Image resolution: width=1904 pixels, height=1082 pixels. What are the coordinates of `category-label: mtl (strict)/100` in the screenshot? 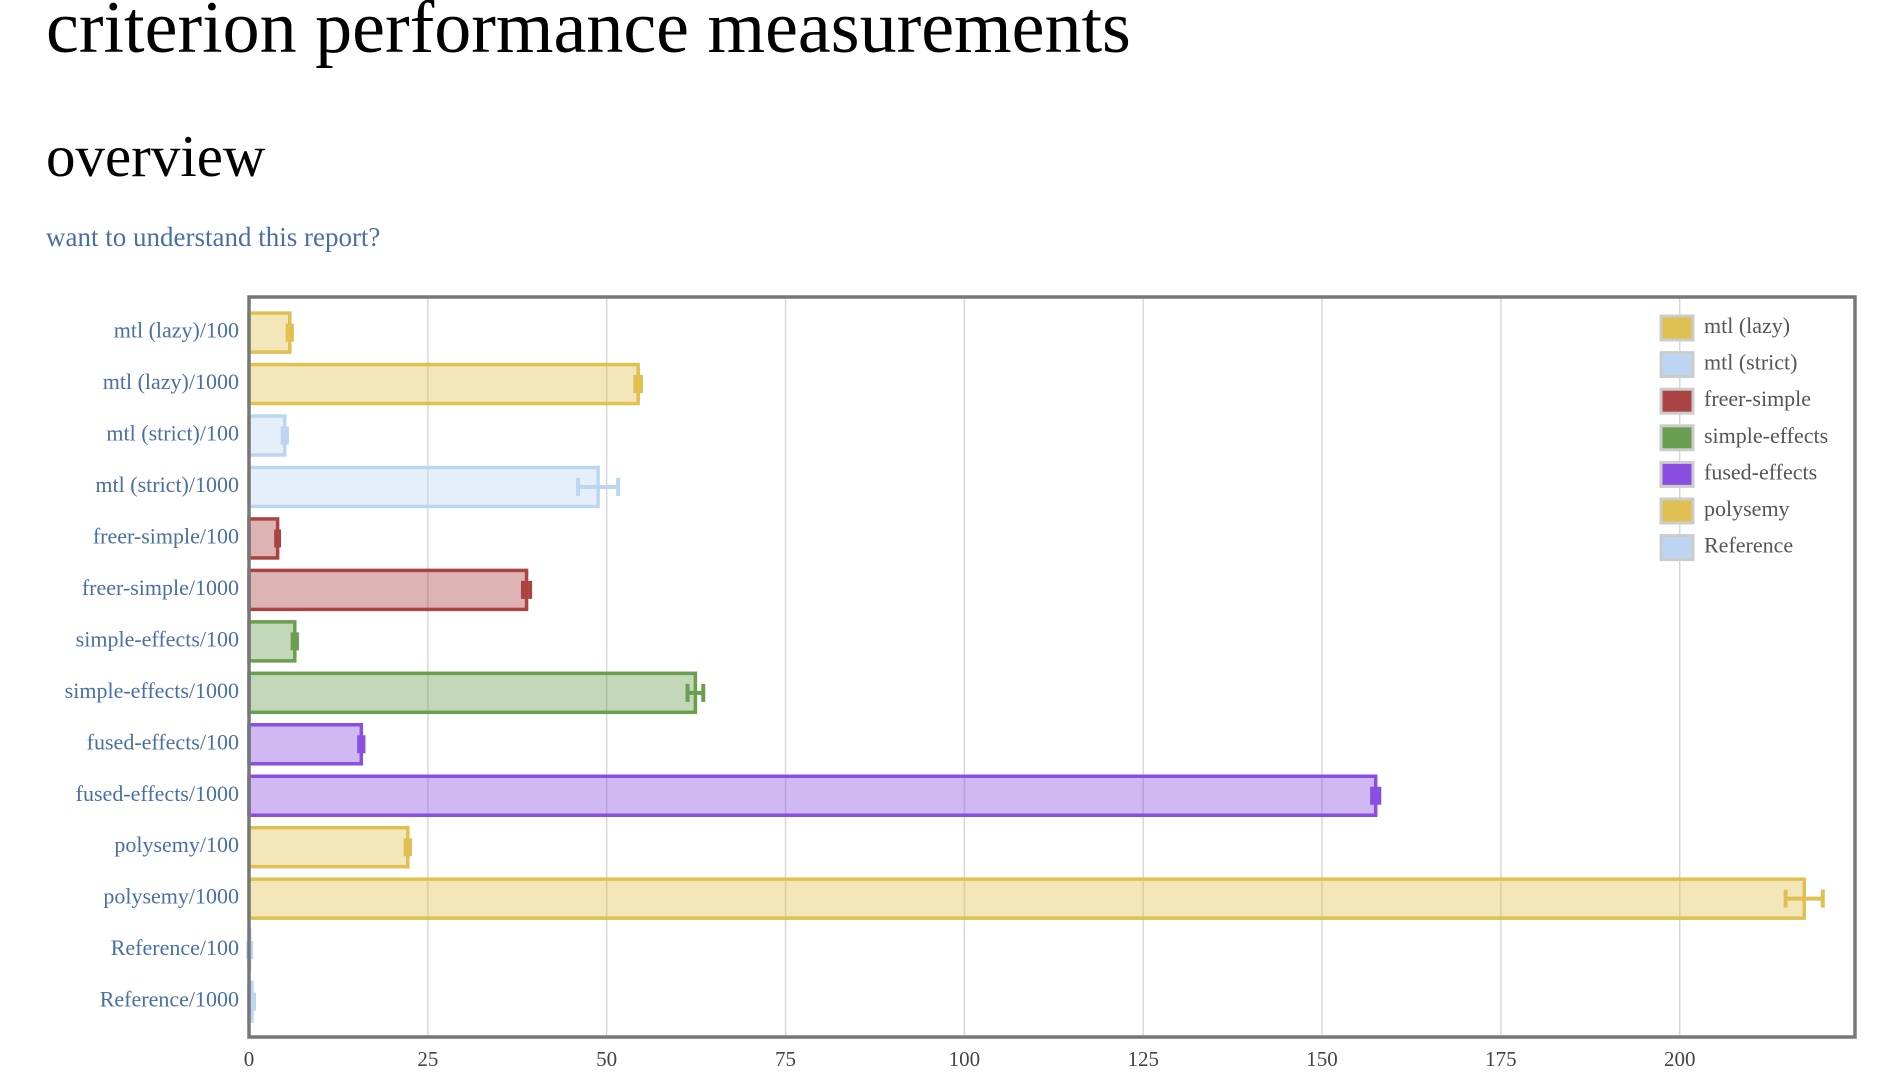 It's located at (172, 433).